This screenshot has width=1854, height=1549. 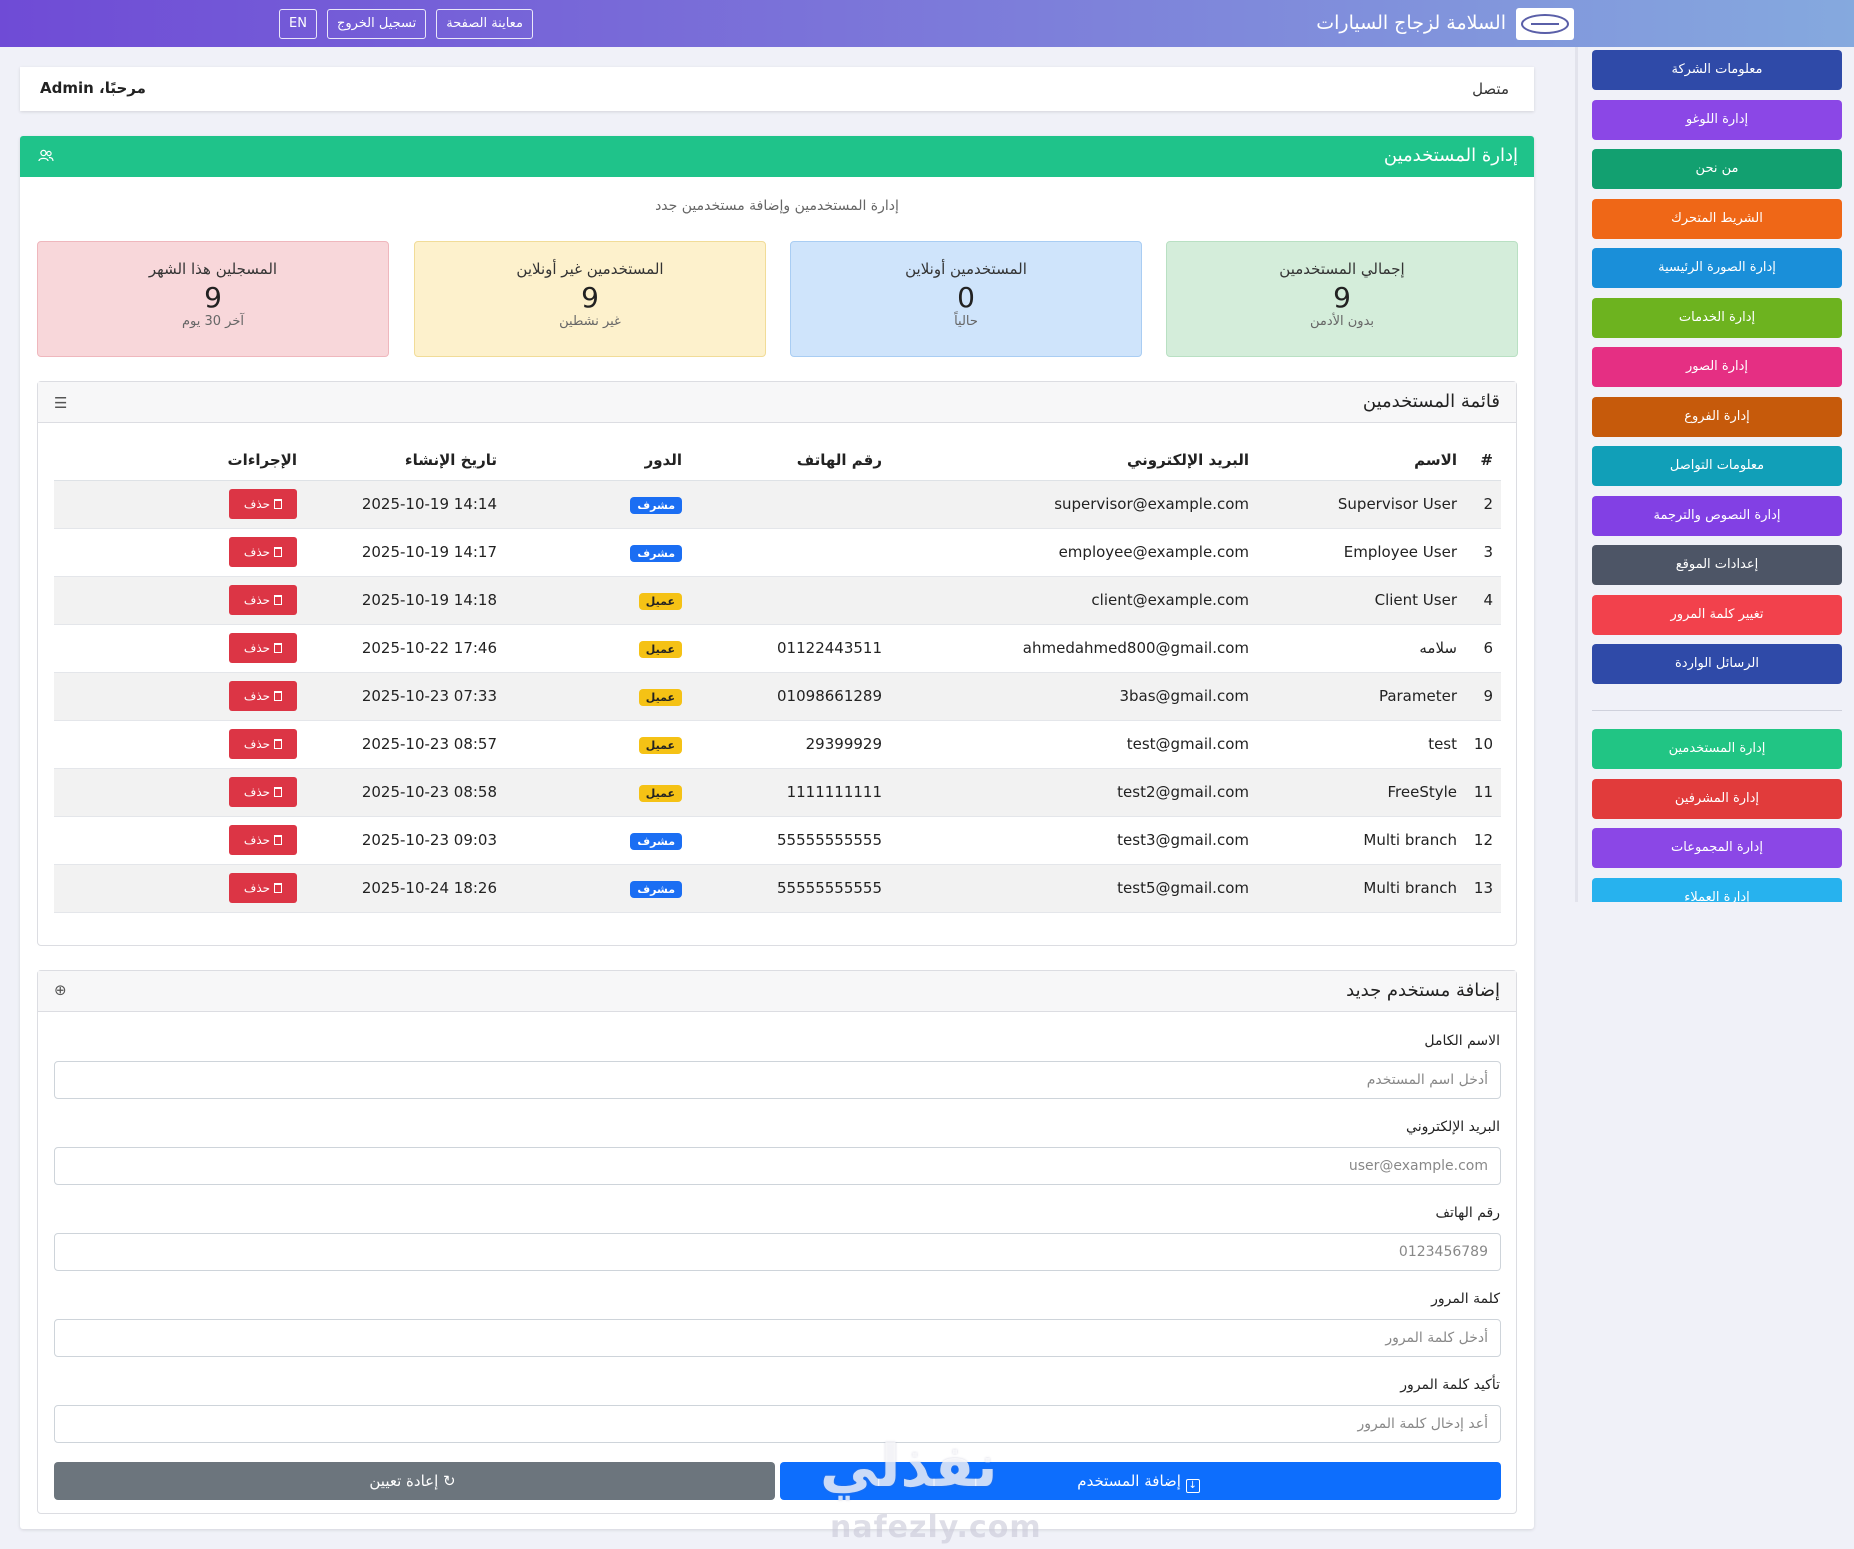 I want to click on cell-created: 2025-10-22 17:46, so click(x=405, y=648).